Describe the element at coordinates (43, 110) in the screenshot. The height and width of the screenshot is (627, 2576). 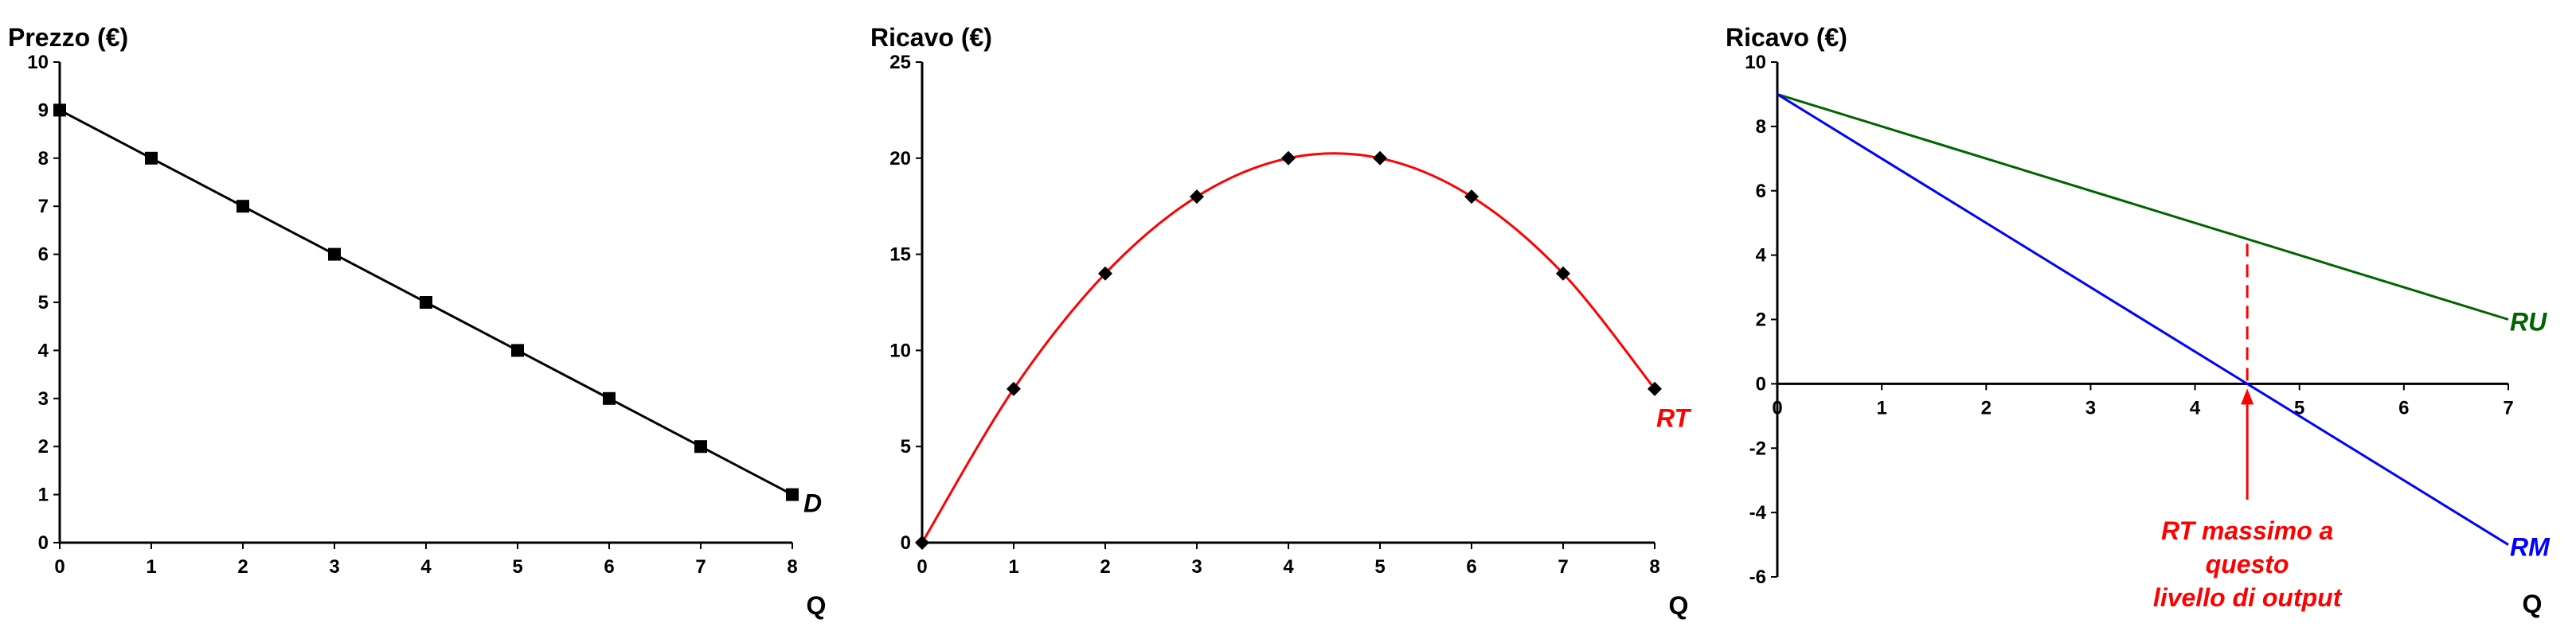
I see `y-tick-label: 9` at that location.